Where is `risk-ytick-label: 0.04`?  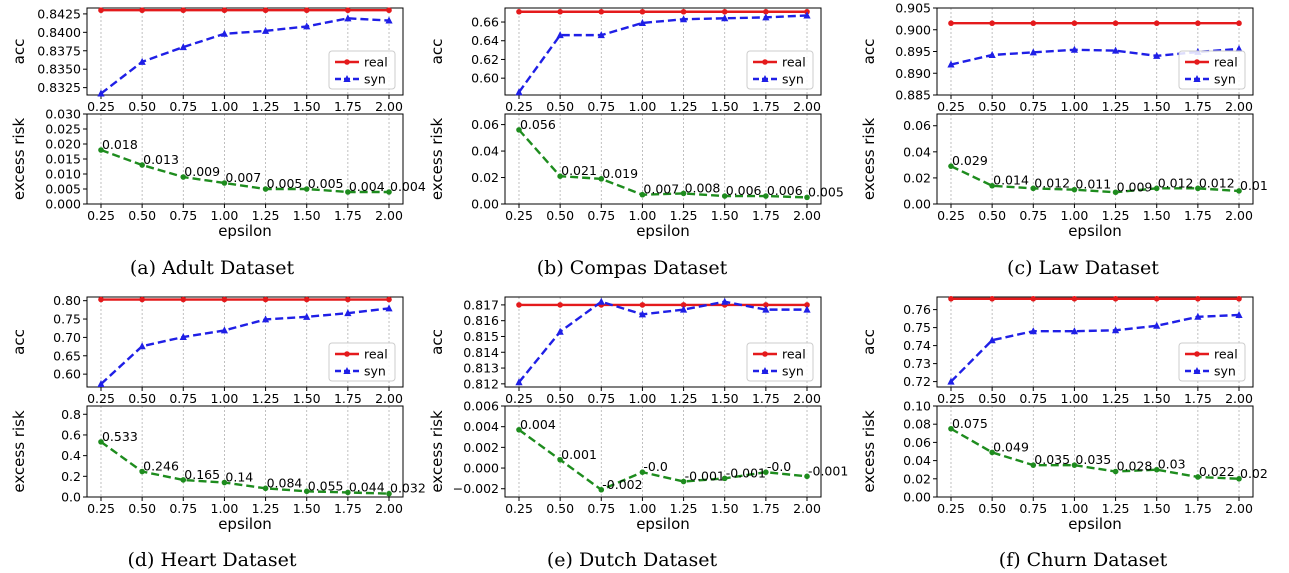 risk-ytick-label: 0.04 is located at coordinates (917, 151).